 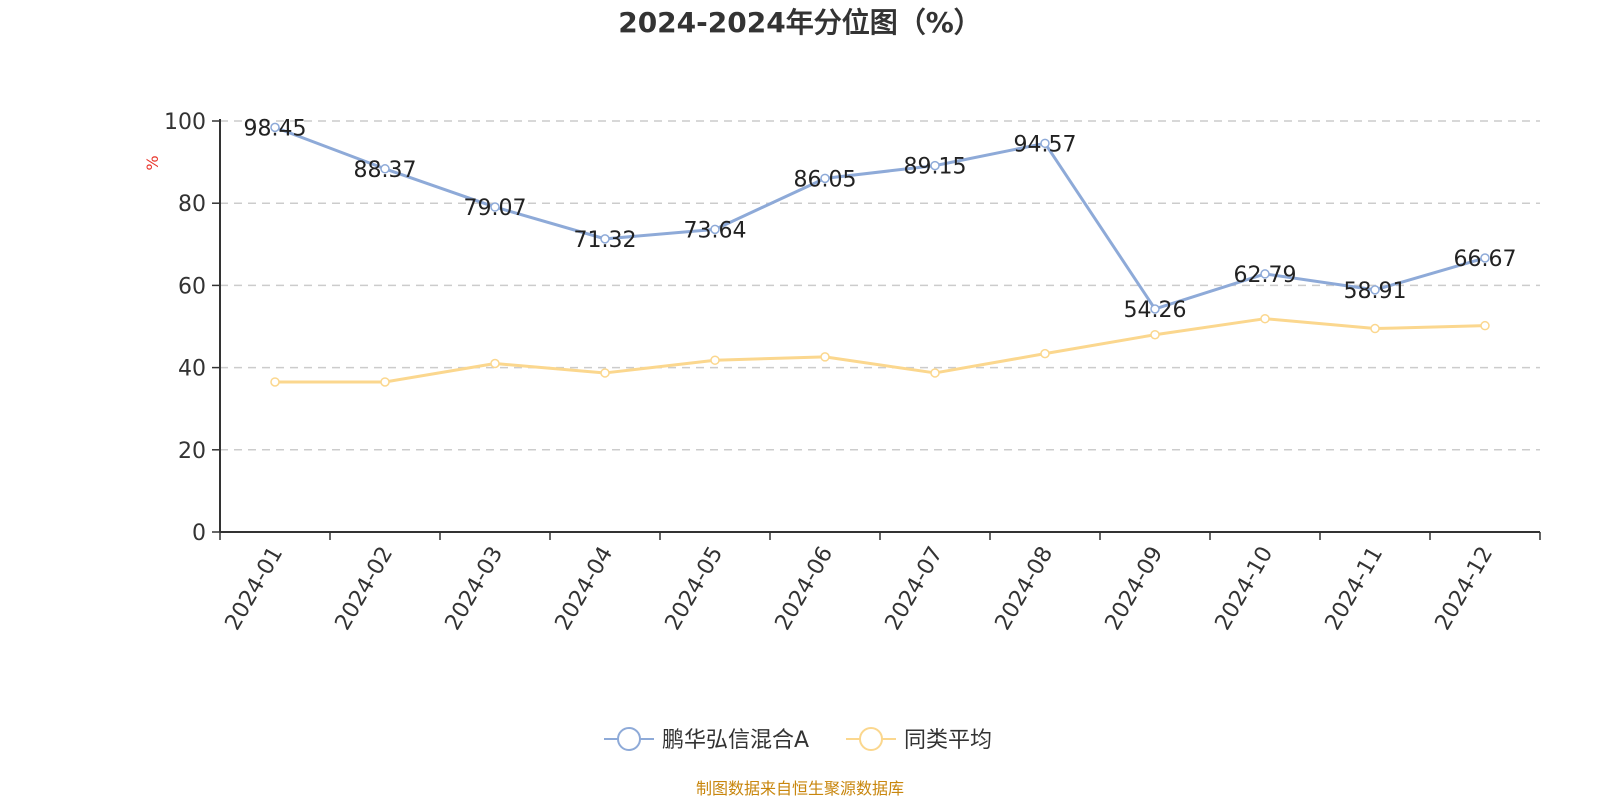 I want to click on data-label-2024-05: 73.64, so click(x=715, y=230).